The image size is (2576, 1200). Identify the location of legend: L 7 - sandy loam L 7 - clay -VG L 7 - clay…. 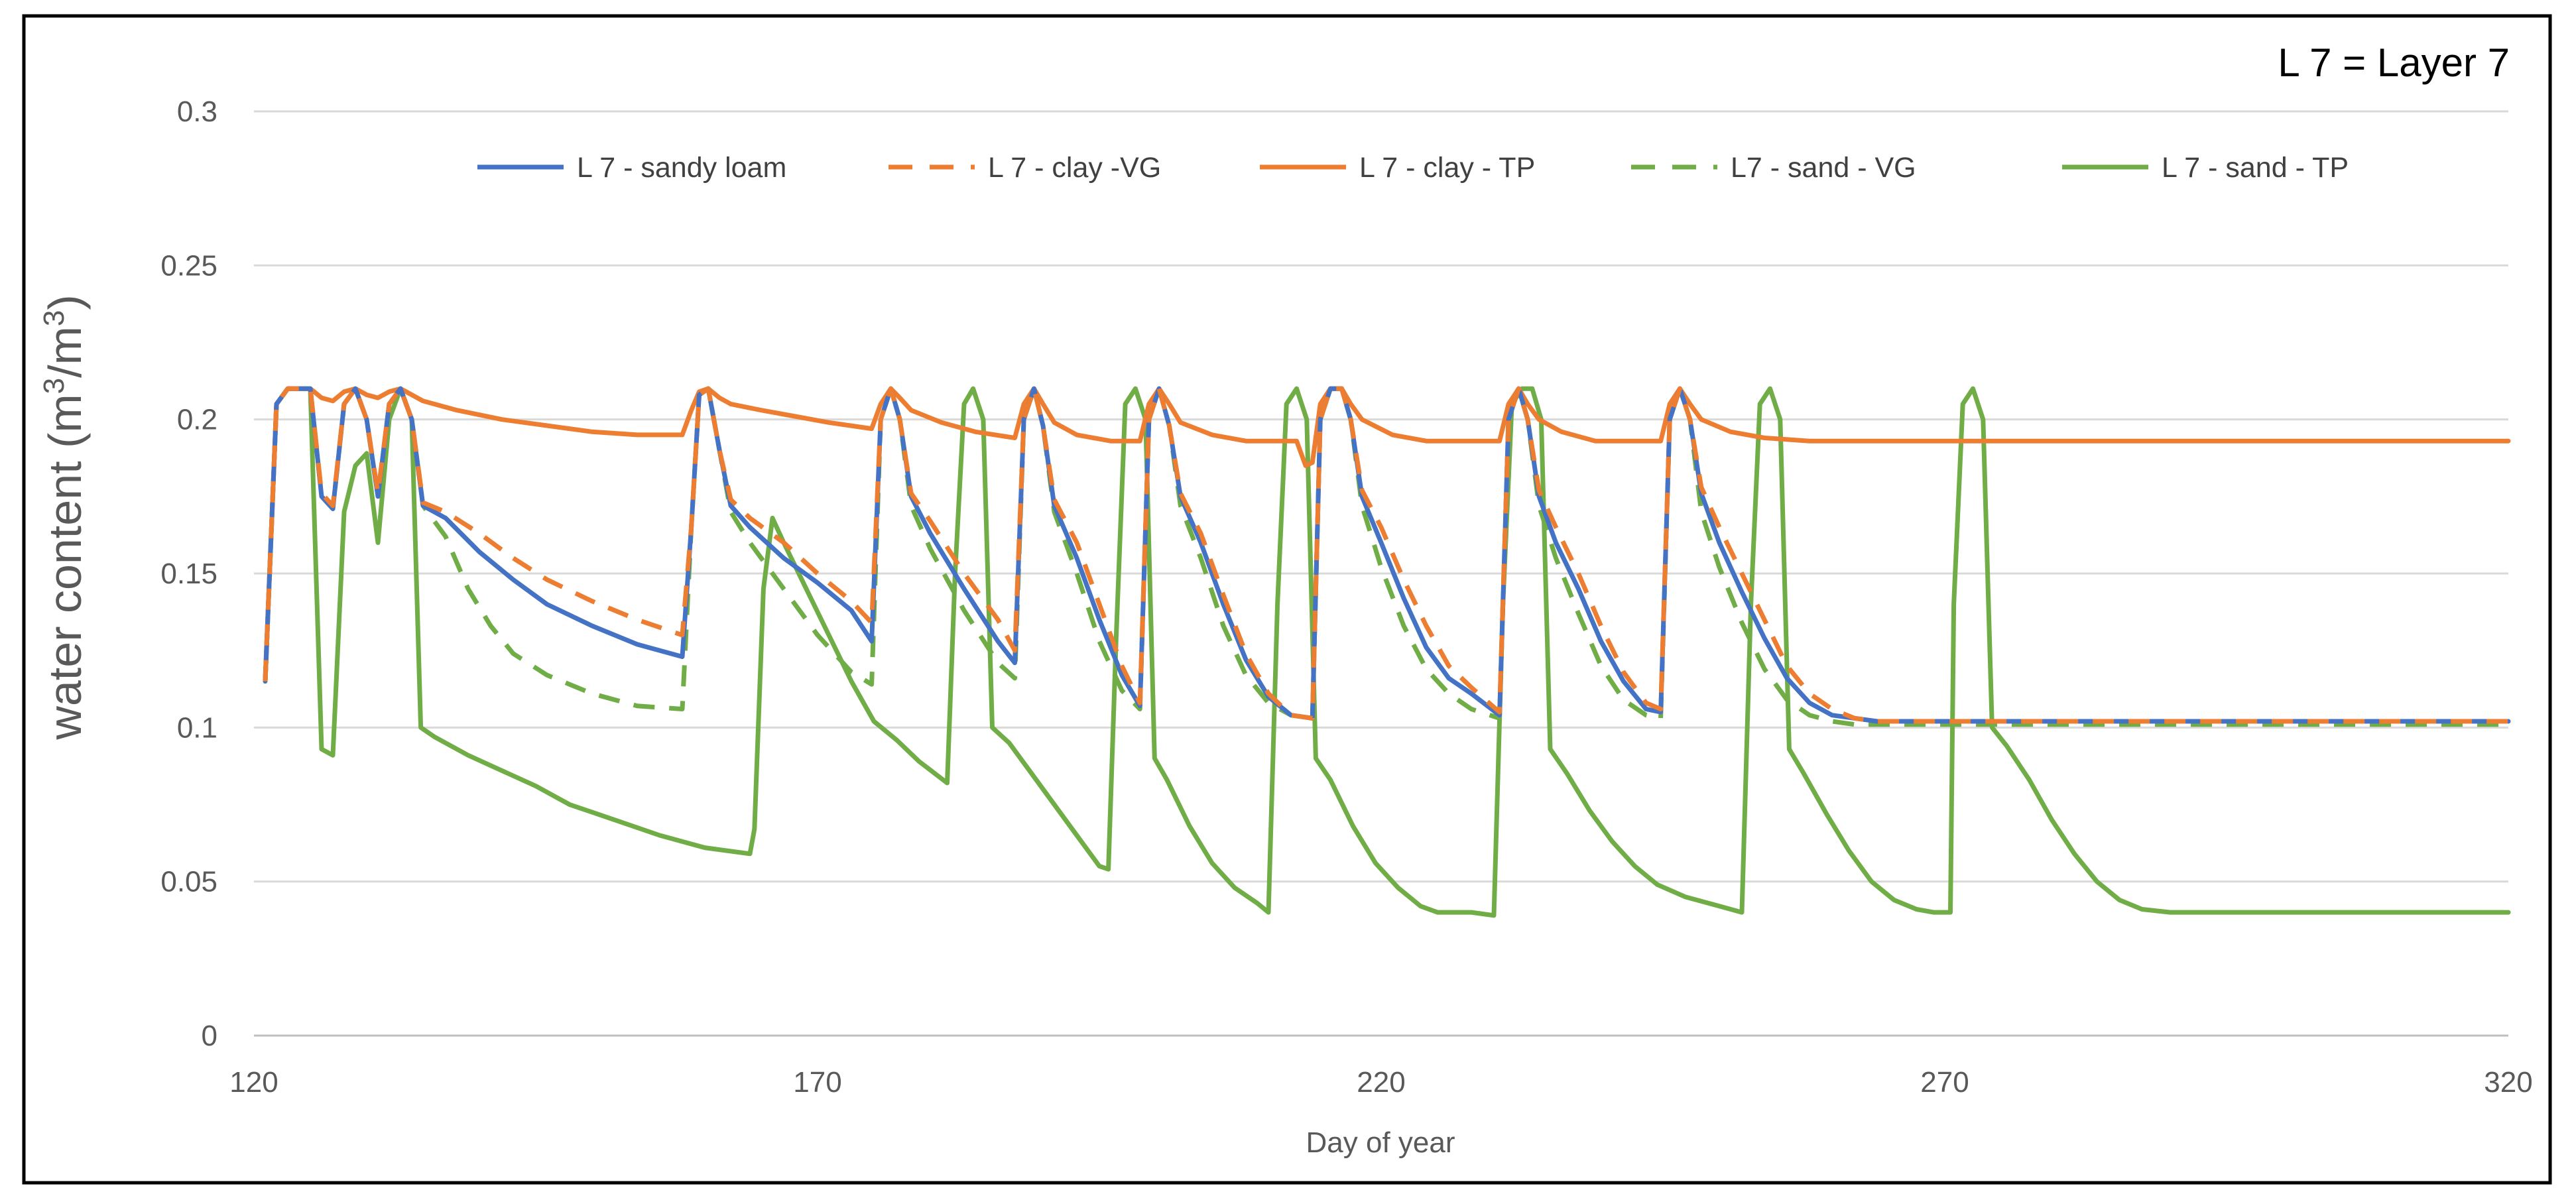
(1413, 168).